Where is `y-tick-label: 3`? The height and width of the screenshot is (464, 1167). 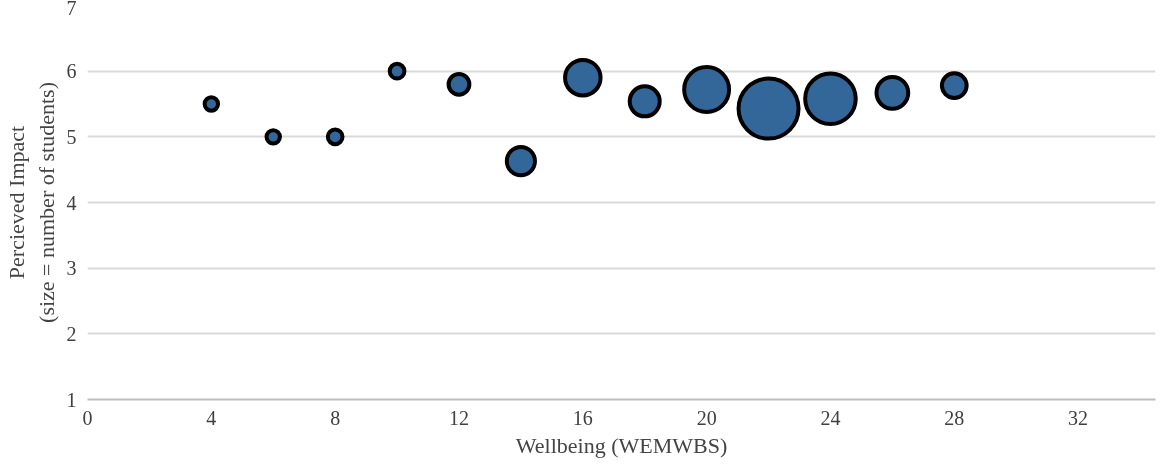
y-tick-label: 3 is located at coordinates (71, 268).